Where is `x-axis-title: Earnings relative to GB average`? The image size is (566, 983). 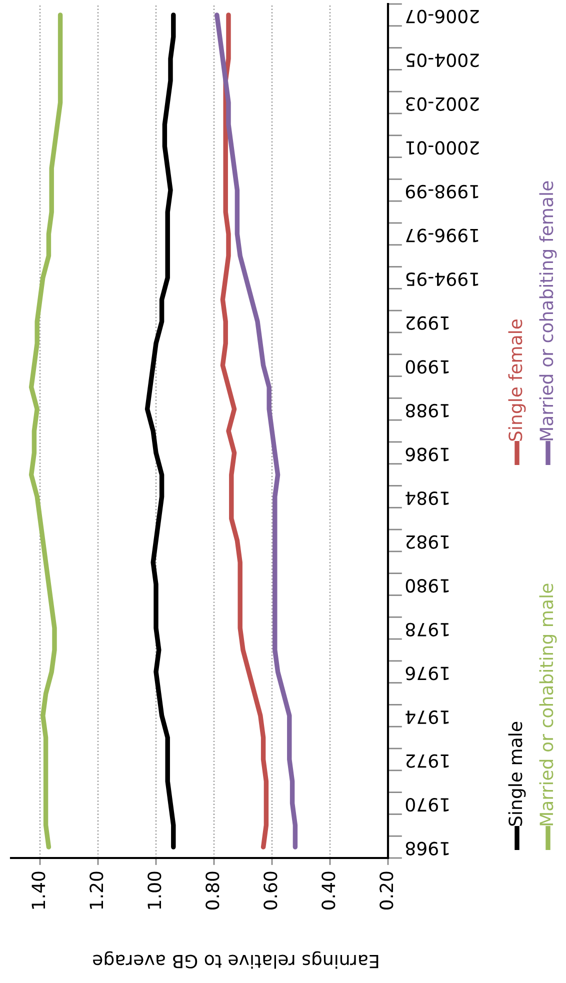 x-axis-title: Earnings relative to GB average is located at coordinates (235, 960).